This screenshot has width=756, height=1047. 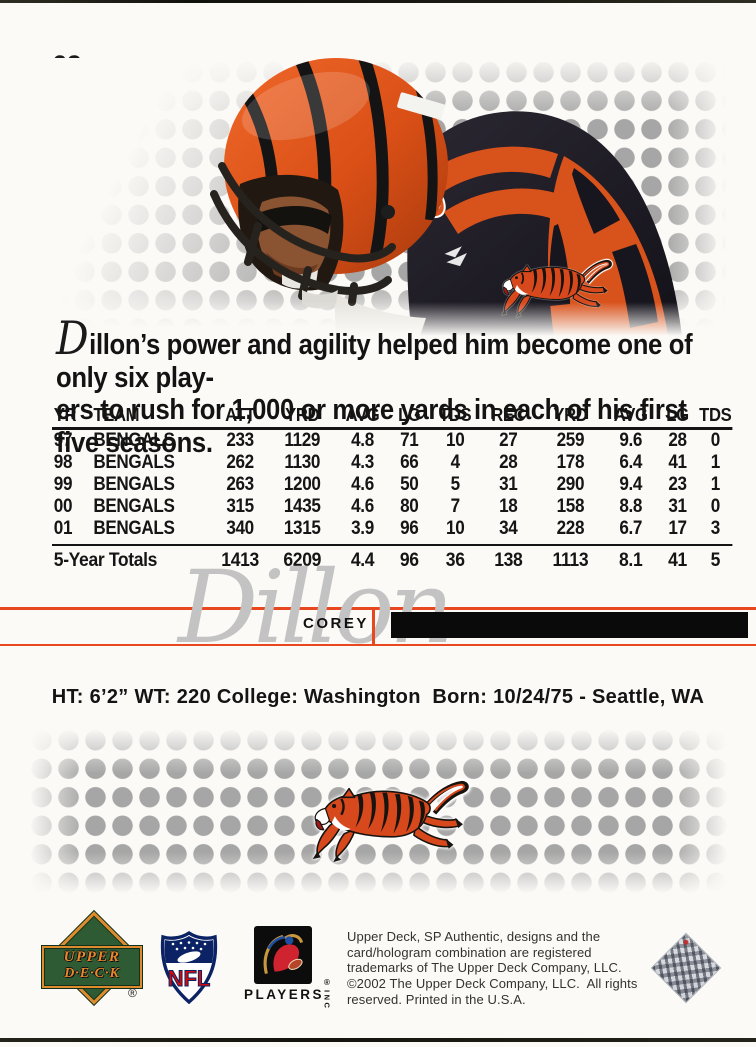 What do you see at coordinates (362, 463) in the screenshot?
I see `stats-cell: 4.3` at bounding box center [362, 463].